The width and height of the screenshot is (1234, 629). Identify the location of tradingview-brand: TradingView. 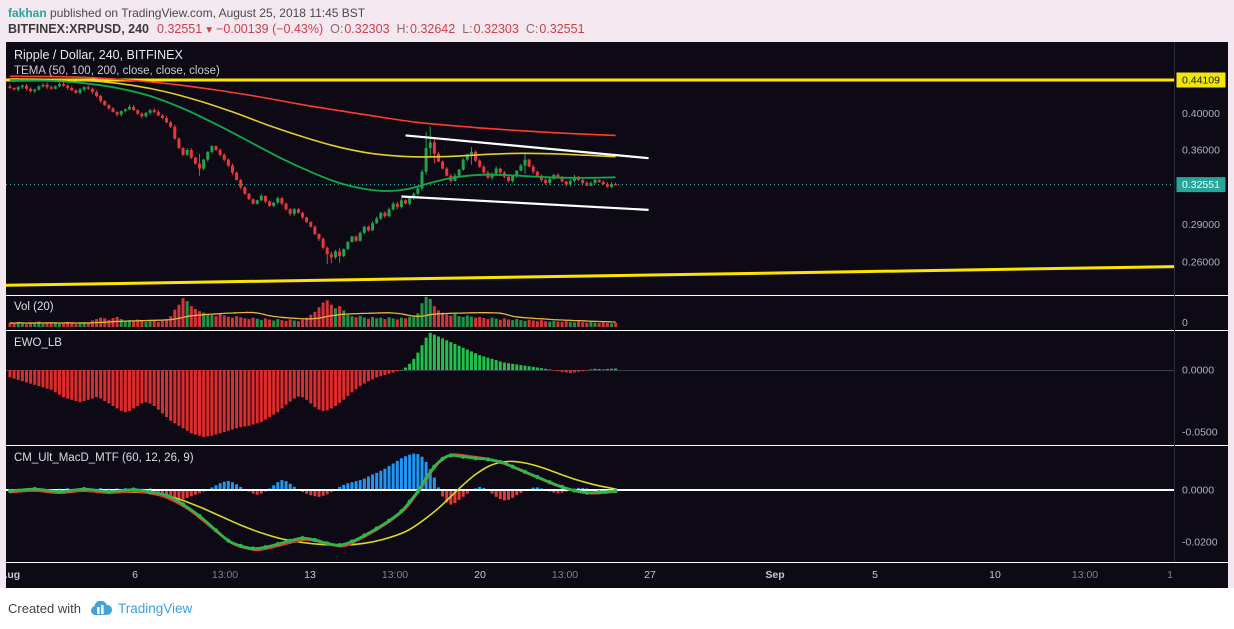
(155, 608).